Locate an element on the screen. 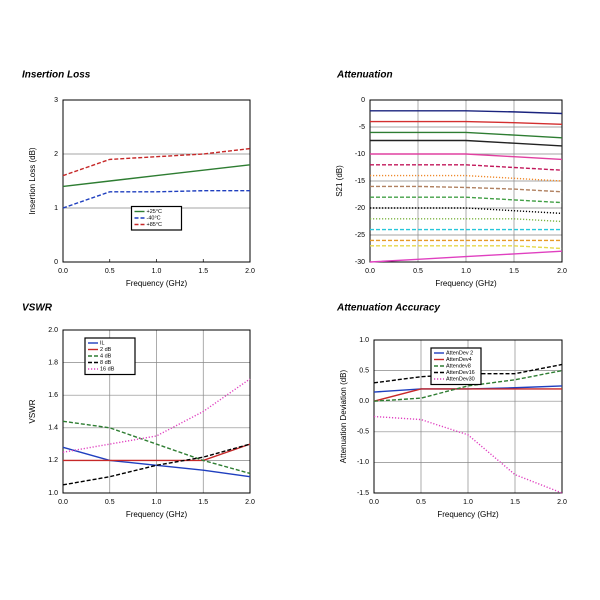 Image resolution: width=600 pixels, height=600 pixels. chart-title: VSWR is located at coordinates (37, 308).